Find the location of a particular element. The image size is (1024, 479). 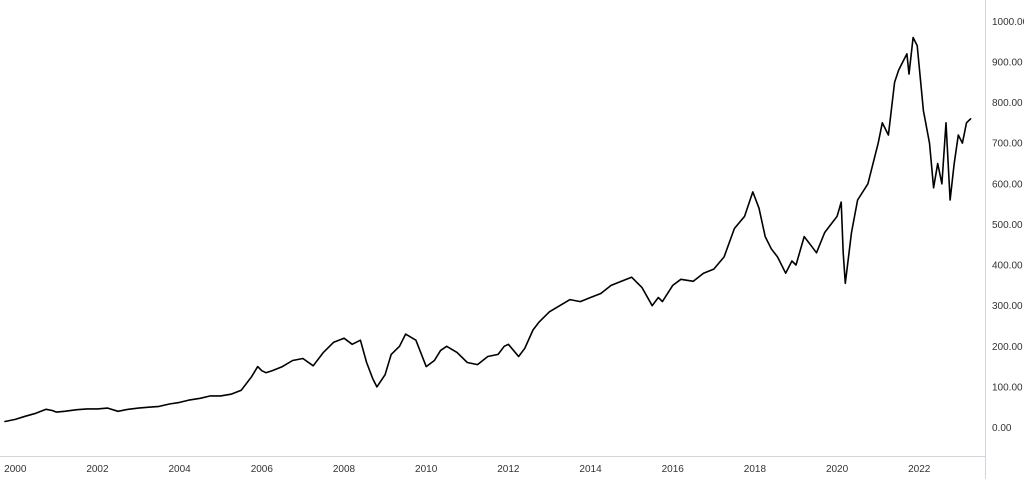

y-tick-label: 100.00 is located at coordinates (1007, 387).